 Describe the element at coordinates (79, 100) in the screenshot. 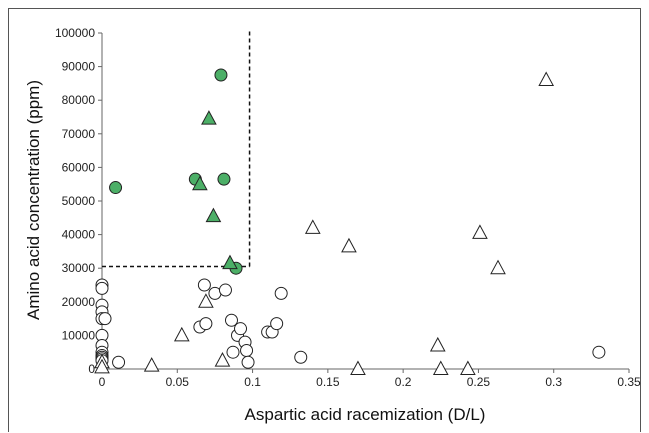

I see `y-tick-label: 80000` at that location.